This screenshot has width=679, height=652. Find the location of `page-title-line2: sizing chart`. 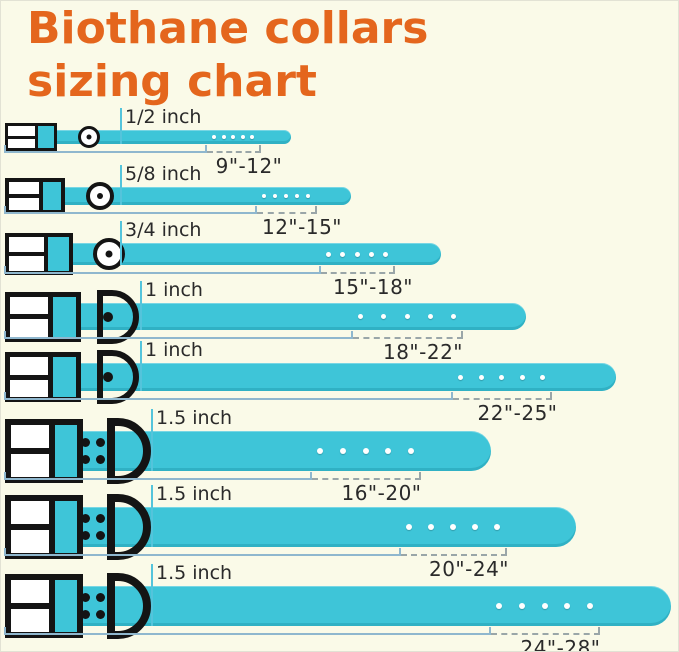

page-title-line2: sizing chart is located at coordinates (172, 81).